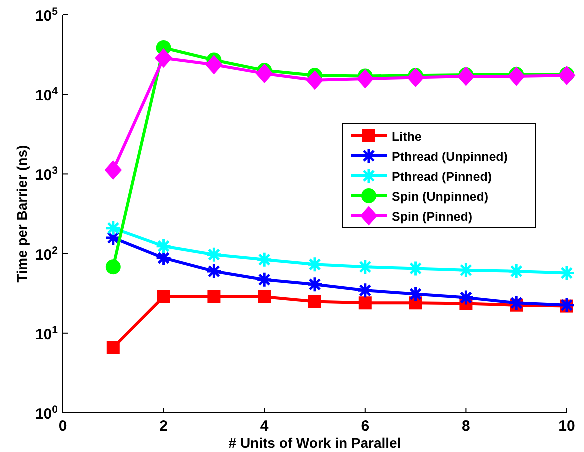 The height and width of the screenshot is (452, 584). Describe the element at coordinates (432, 217) in the screenshot. I see `legend-label: Spin (Pinned)` at that location.